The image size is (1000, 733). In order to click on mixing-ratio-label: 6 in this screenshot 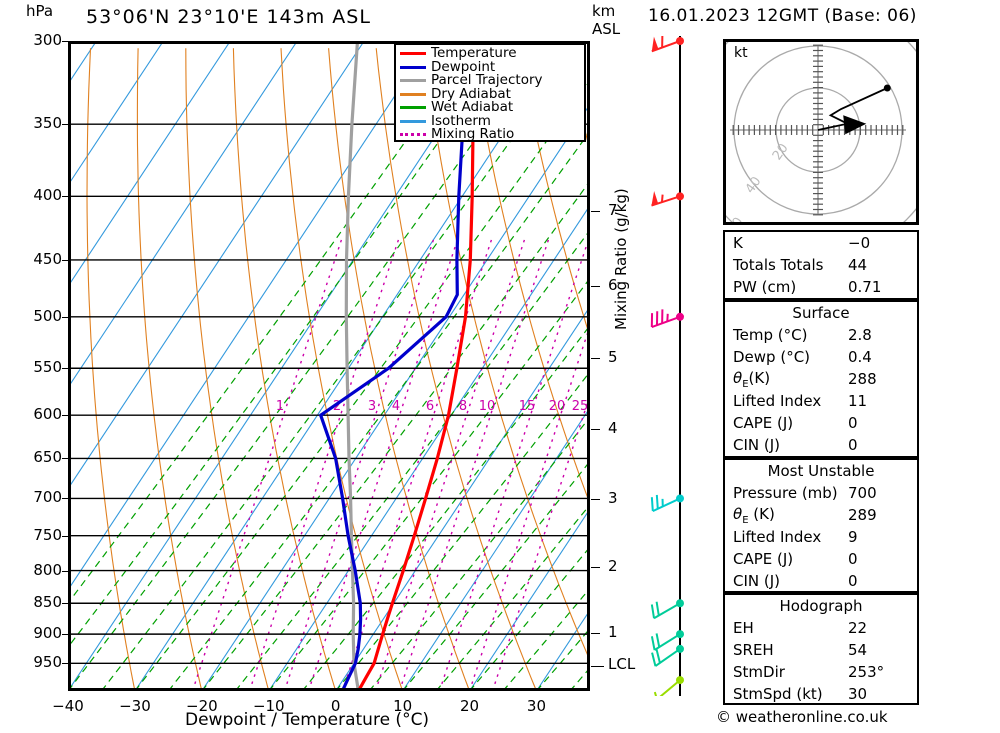, I will do `click(430, 406)`.